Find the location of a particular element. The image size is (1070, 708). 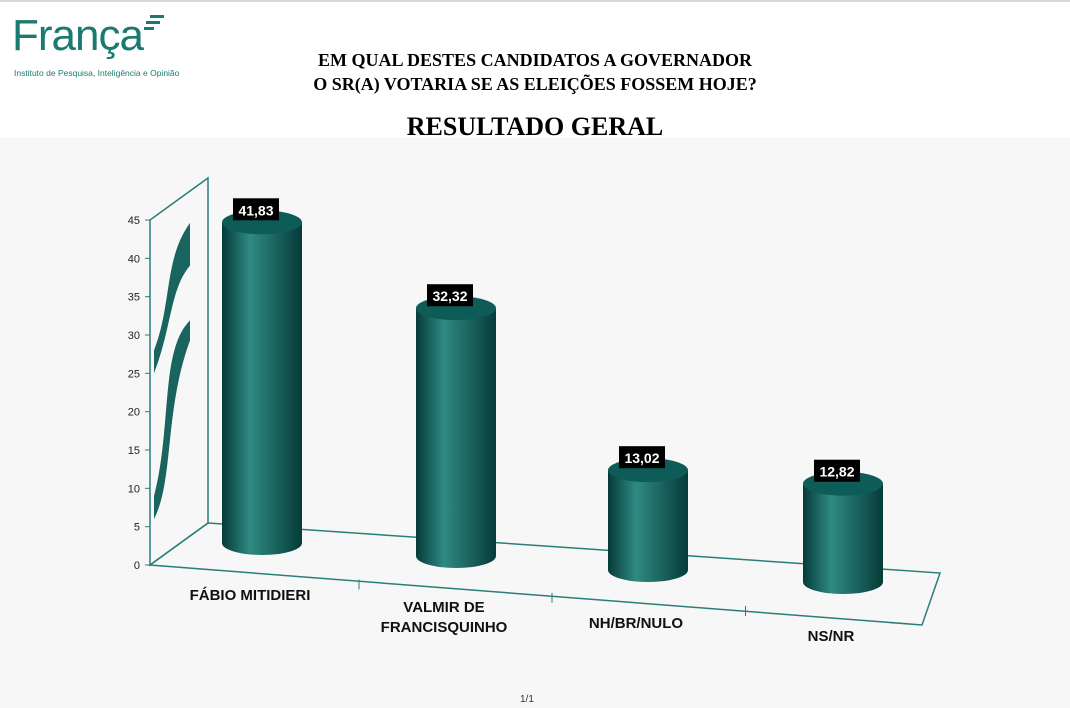

y-tick-label: 35 is located at coordinates (134, 298).